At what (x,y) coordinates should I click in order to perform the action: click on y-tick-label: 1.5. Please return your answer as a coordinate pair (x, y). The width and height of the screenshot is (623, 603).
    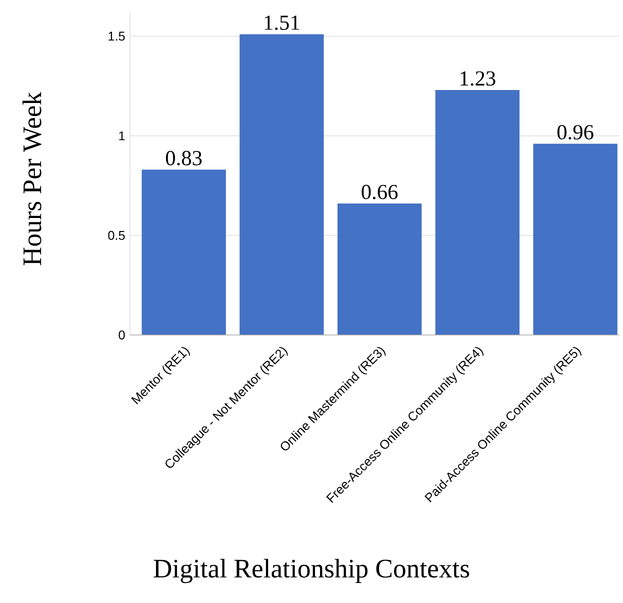
    Looking at the image, I should click on (116, 36).